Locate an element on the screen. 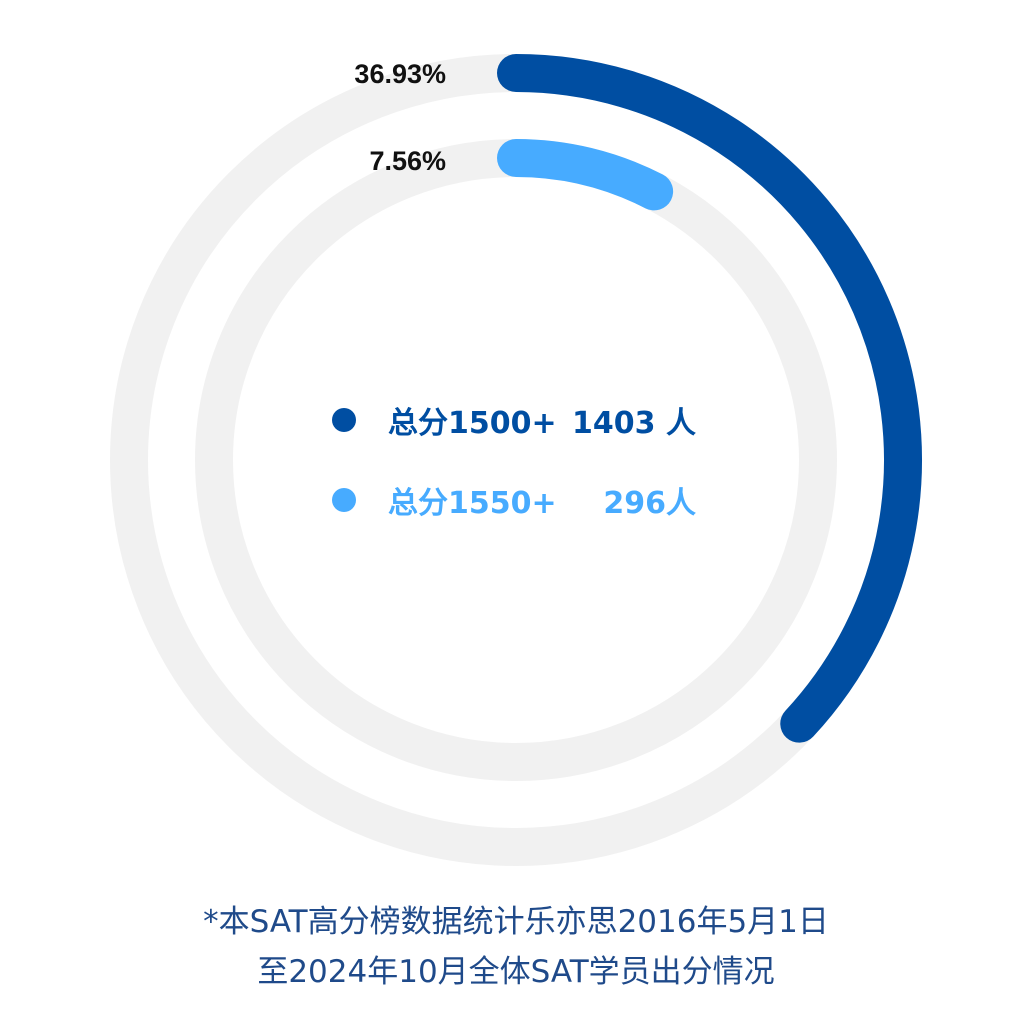 Image resolution: width=1032 pixels, height=1030 pixels. inner-ring-percent-label: 7.56% is located at coordinates (407, 161).